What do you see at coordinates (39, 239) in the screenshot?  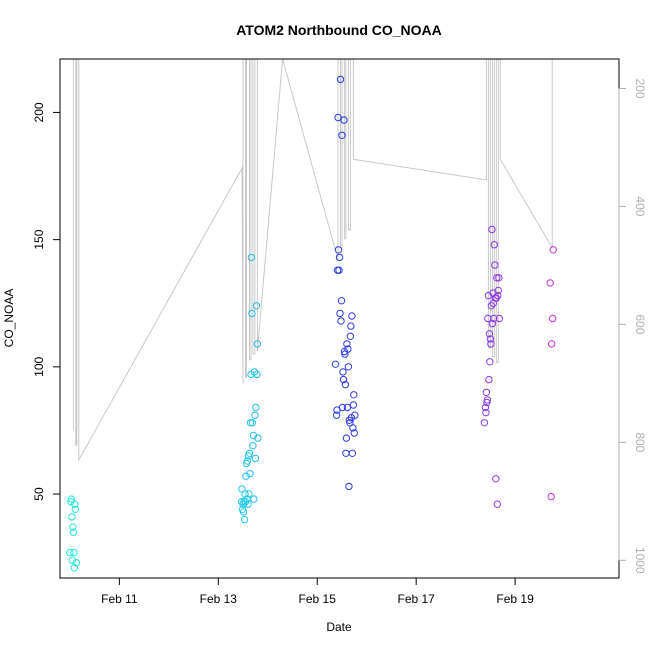 I see `y-tick-label: 150` at bounding box center [39, 239].